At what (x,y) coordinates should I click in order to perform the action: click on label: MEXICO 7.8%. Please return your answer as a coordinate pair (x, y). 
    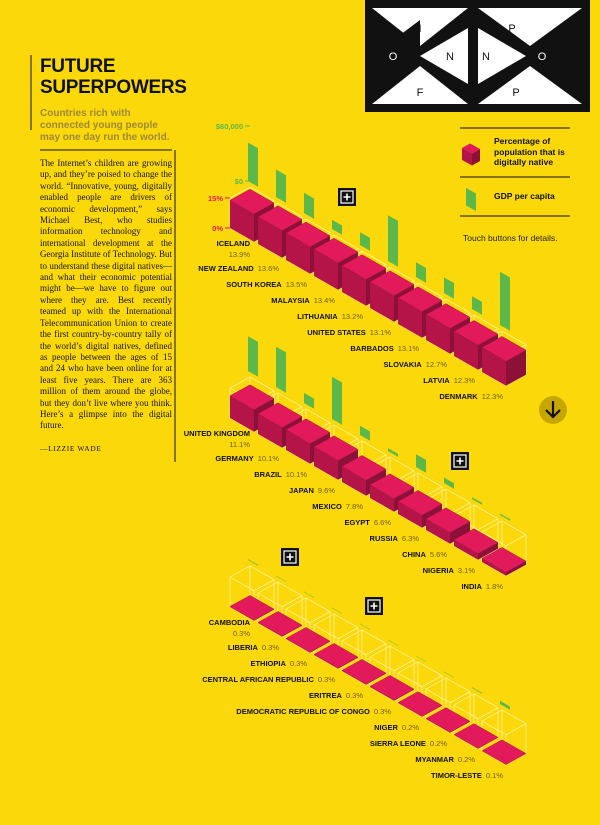
    Looking at the image, I should click on (337, 506).